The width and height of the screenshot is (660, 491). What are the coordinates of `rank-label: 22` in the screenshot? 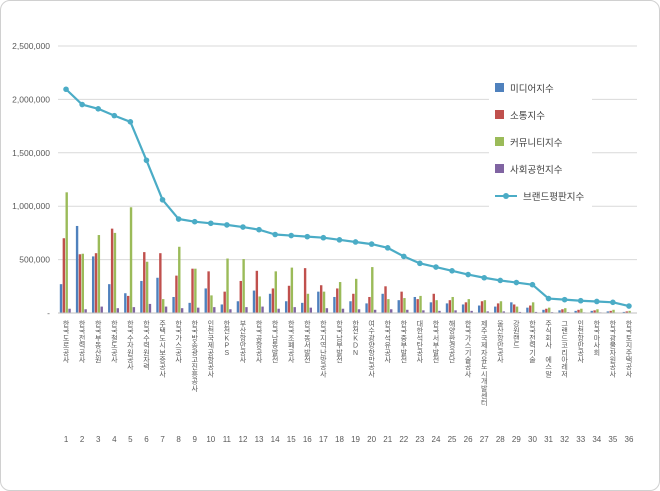 It's located at (403, 439).